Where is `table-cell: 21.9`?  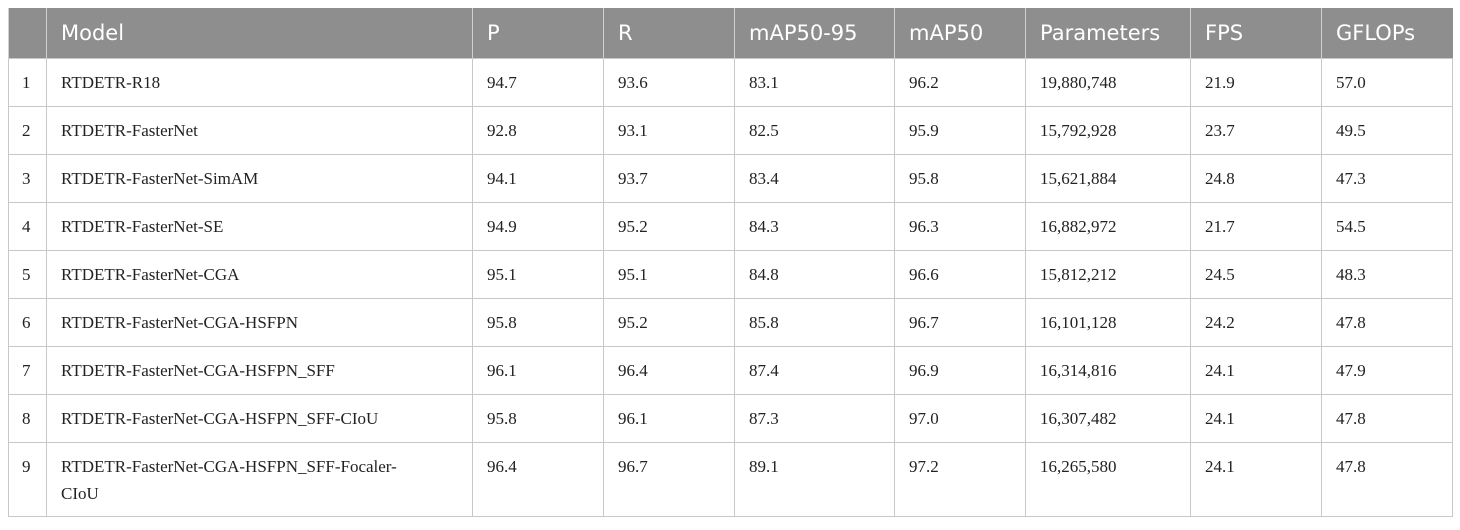 table-cell: 21.9 is located at coordinates (1256, 82).